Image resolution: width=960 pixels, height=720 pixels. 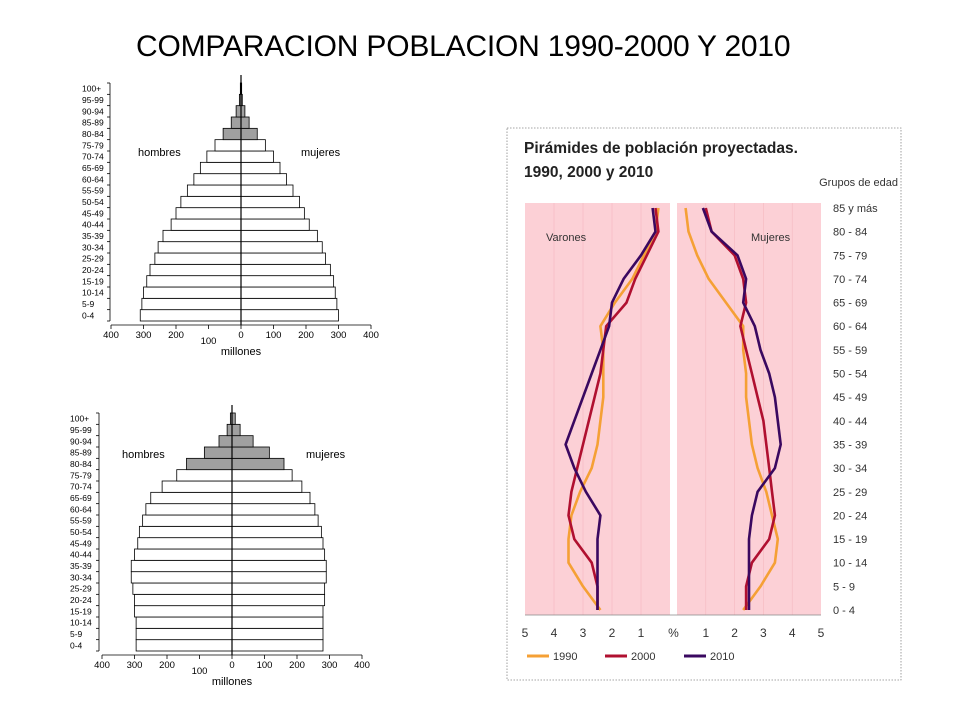 What do you see at coordinates (850, 422) in the screenshot?
I see `age-group-label: 40 - 44` at bounding box center [850, 422].